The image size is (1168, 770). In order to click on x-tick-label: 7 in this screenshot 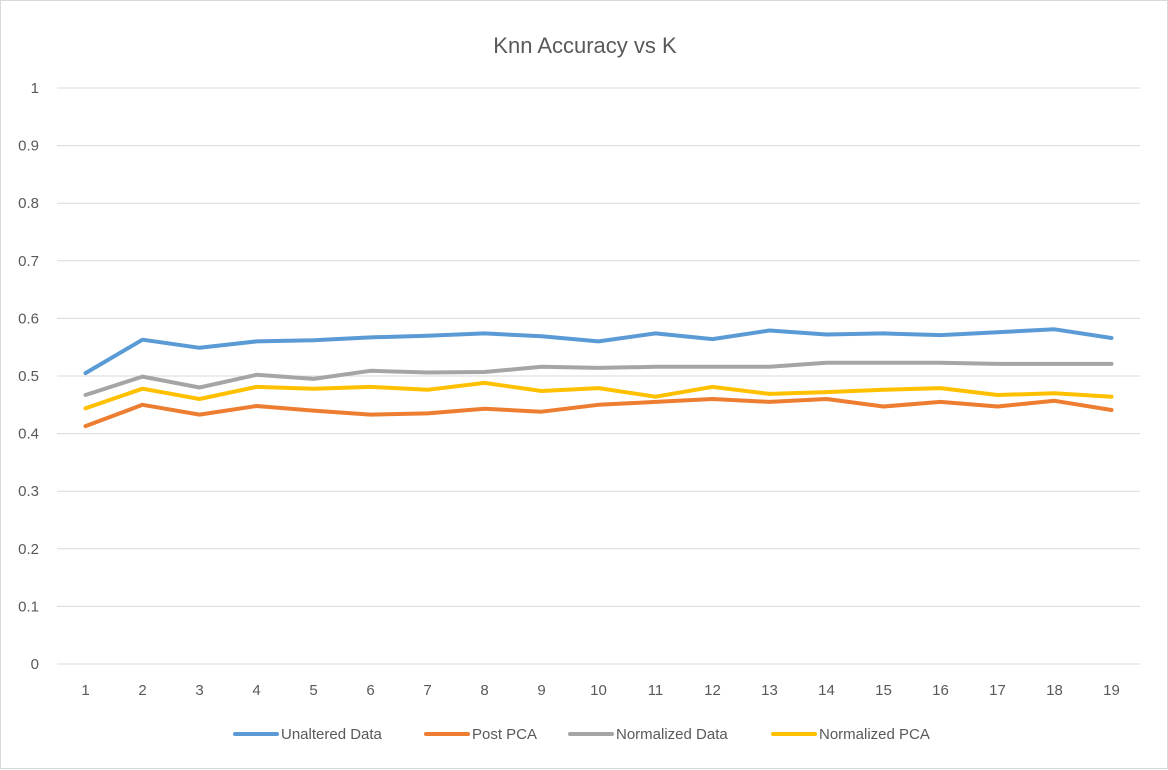, I will do `click(427, 690)`.